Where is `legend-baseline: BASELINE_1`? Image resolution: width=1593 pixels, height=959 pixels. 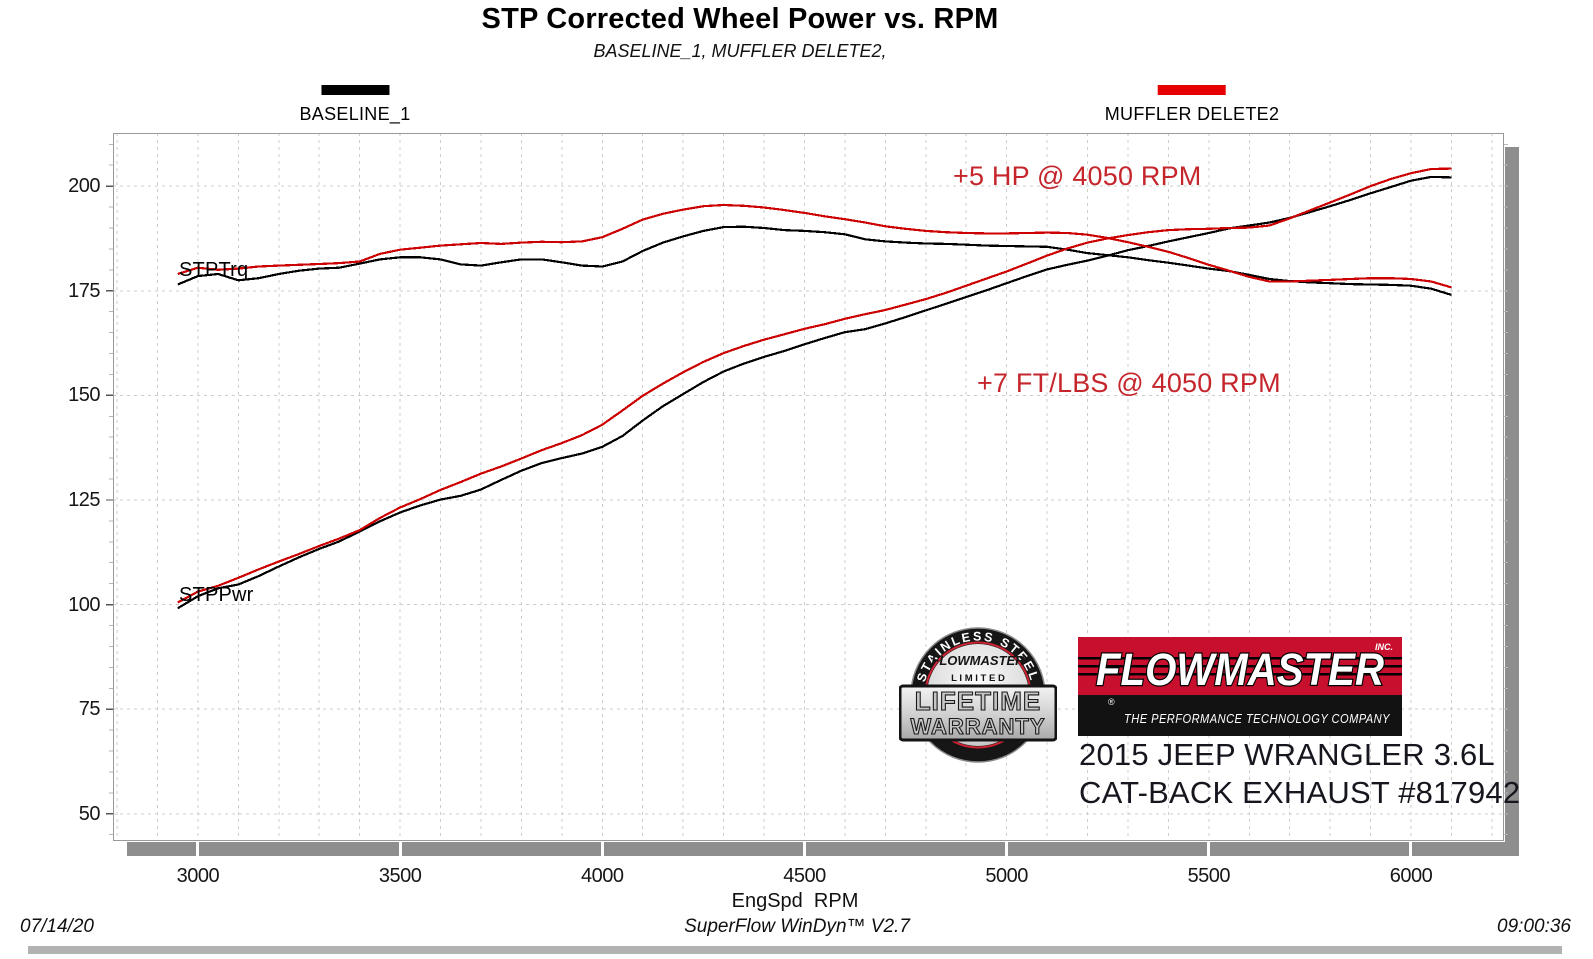
legend-baseline: BASELINE_1 is located at coordinates (354, 105).